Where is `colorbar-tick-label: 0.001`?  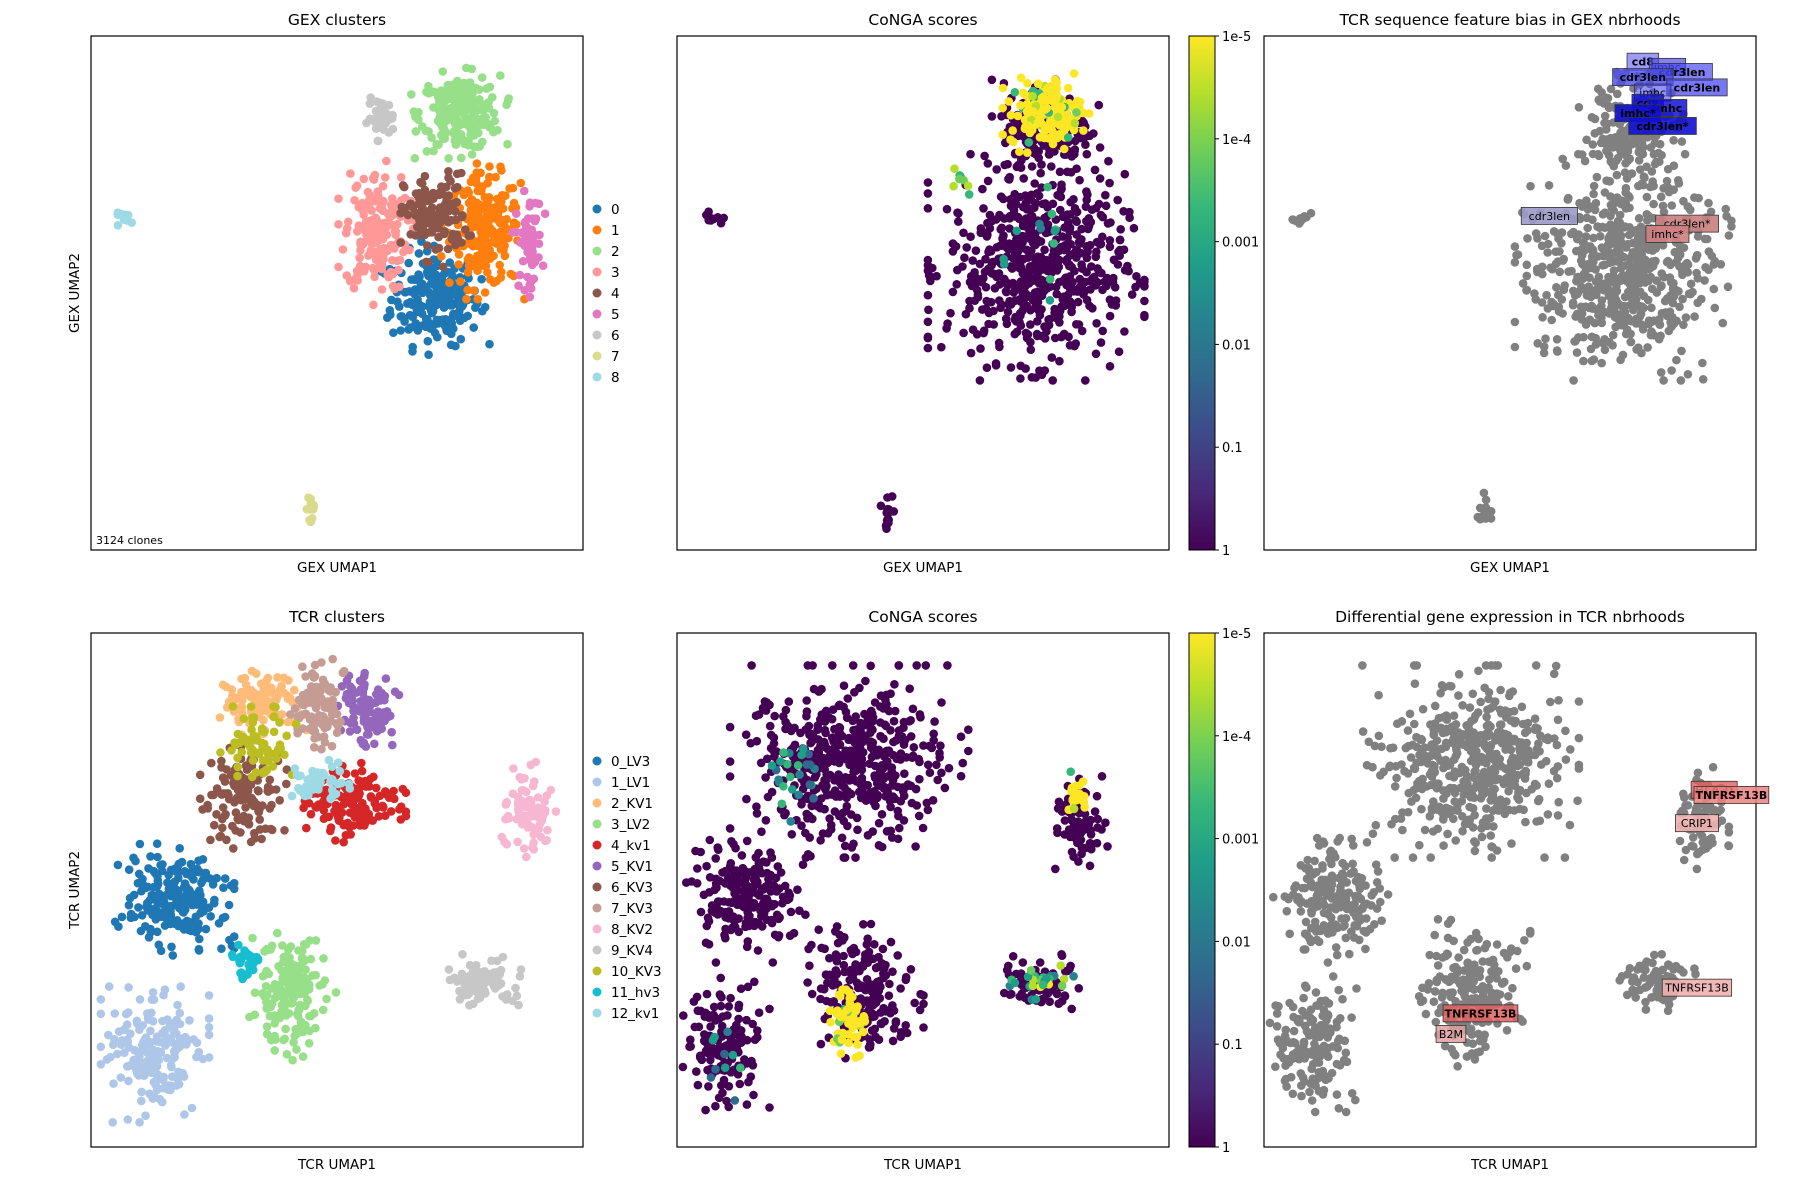
colorbar-tick-label: 0.001 is located at coordinates (1240, 243).